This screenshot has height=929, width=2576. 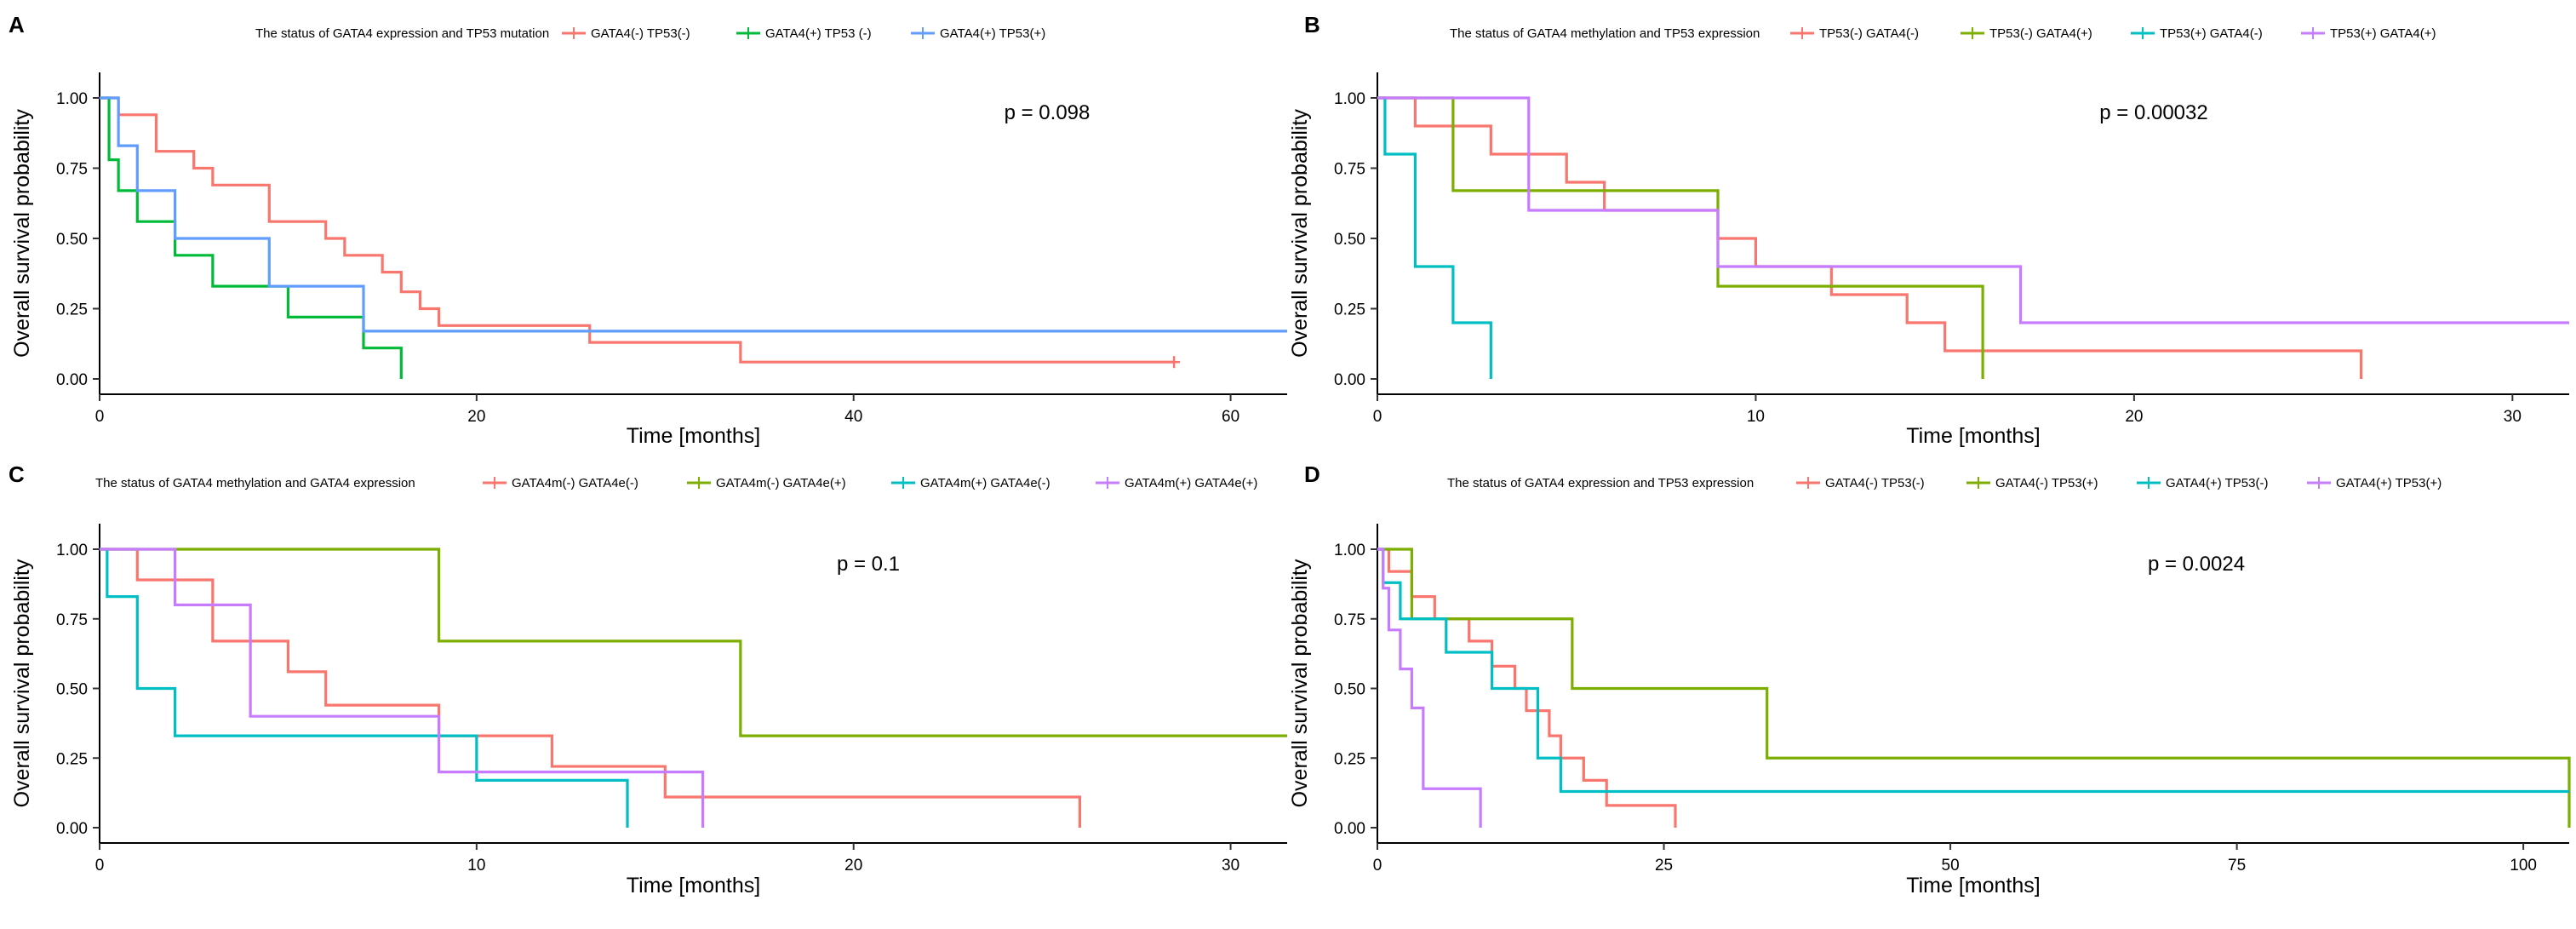 What do you see at coordinates (2237, 866) in the screenshot?
I see `x-tick-label: 75` at bounding box center [2237, 866].